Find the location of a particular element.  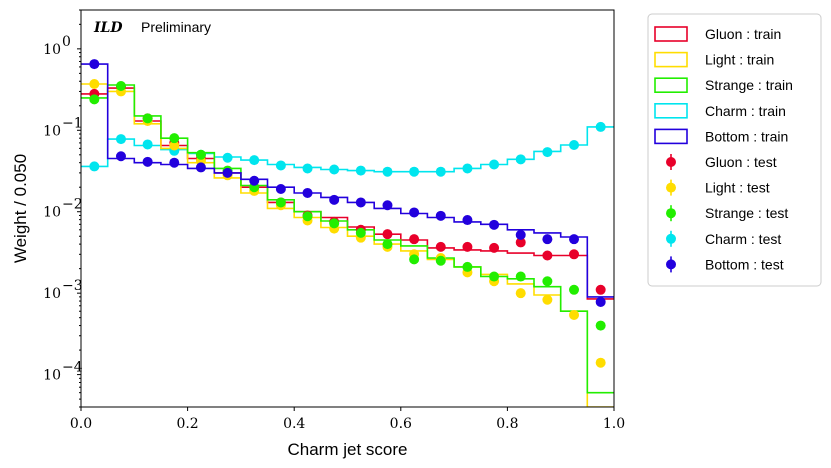

x-tick-label: 0.0 is located at coordinates (81, 424).